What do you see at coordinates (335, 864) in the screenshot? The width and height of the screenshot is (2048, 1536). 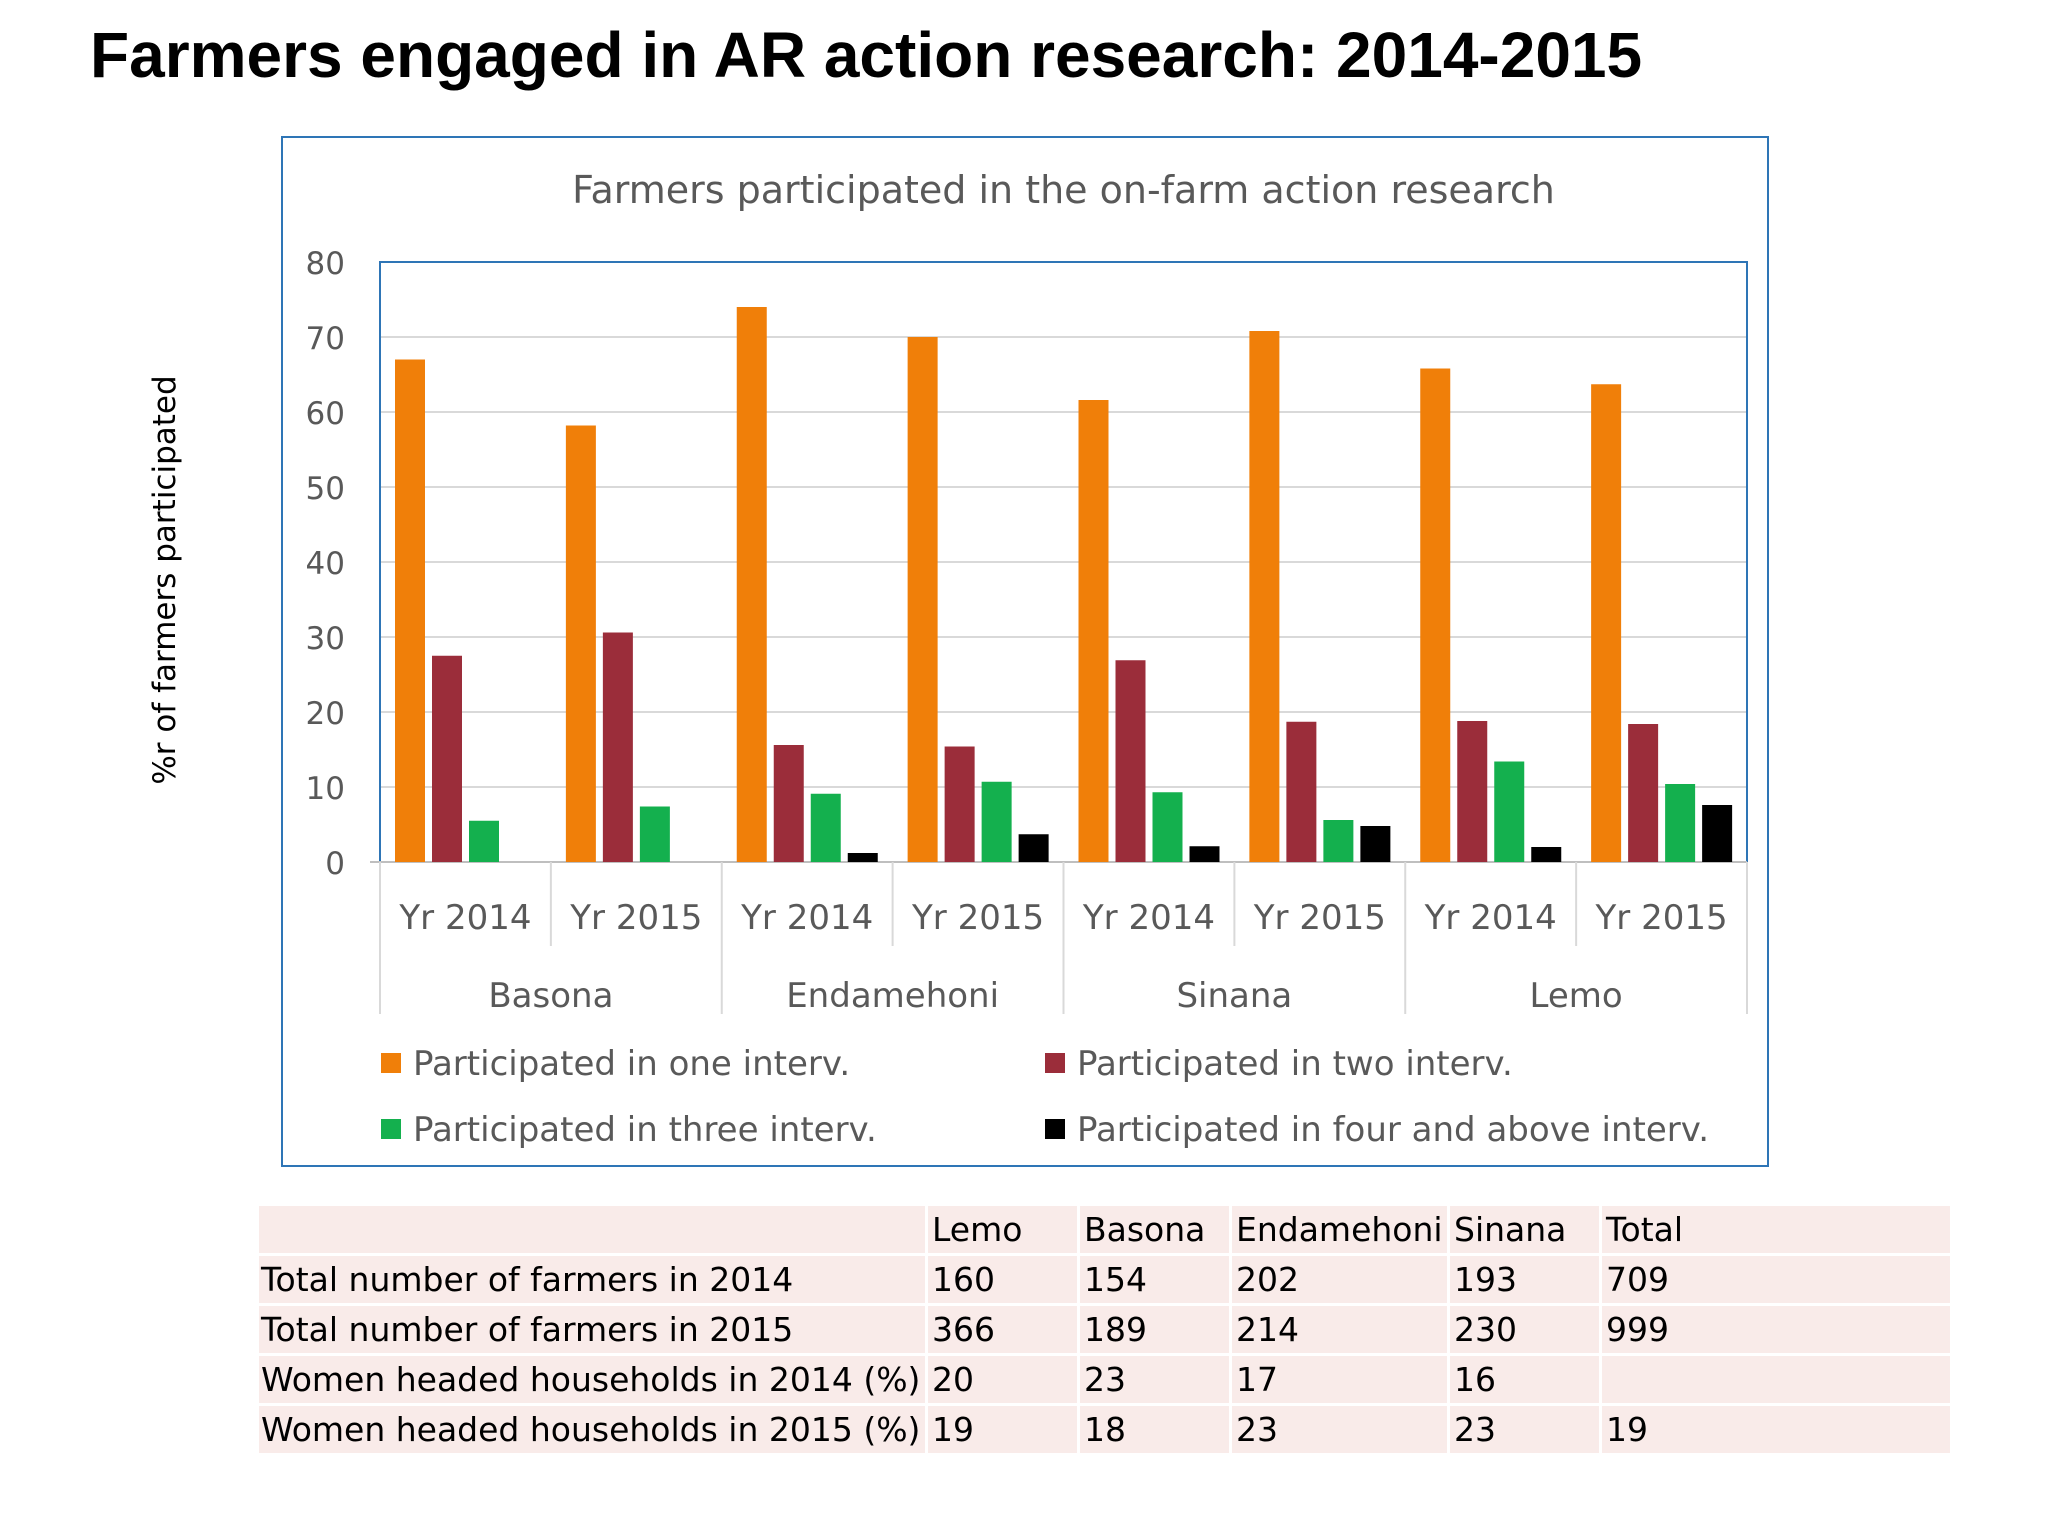 I see `y-tick-label: 0` at bounding box center [335, 864].